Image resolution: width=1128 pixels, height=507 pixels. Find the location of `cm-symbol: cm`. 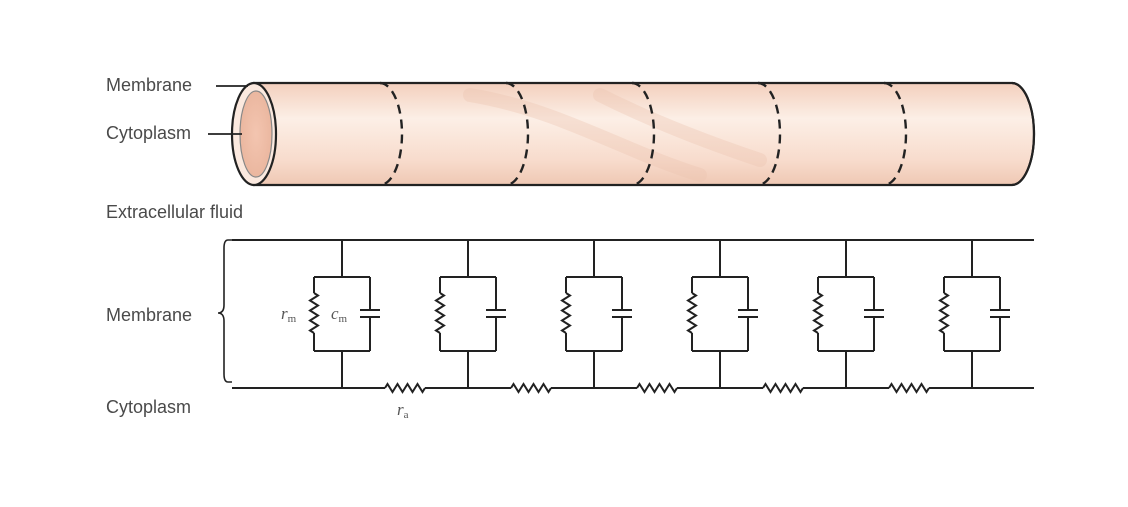

cm-symbol: cm is located at coordinates (339, 314).